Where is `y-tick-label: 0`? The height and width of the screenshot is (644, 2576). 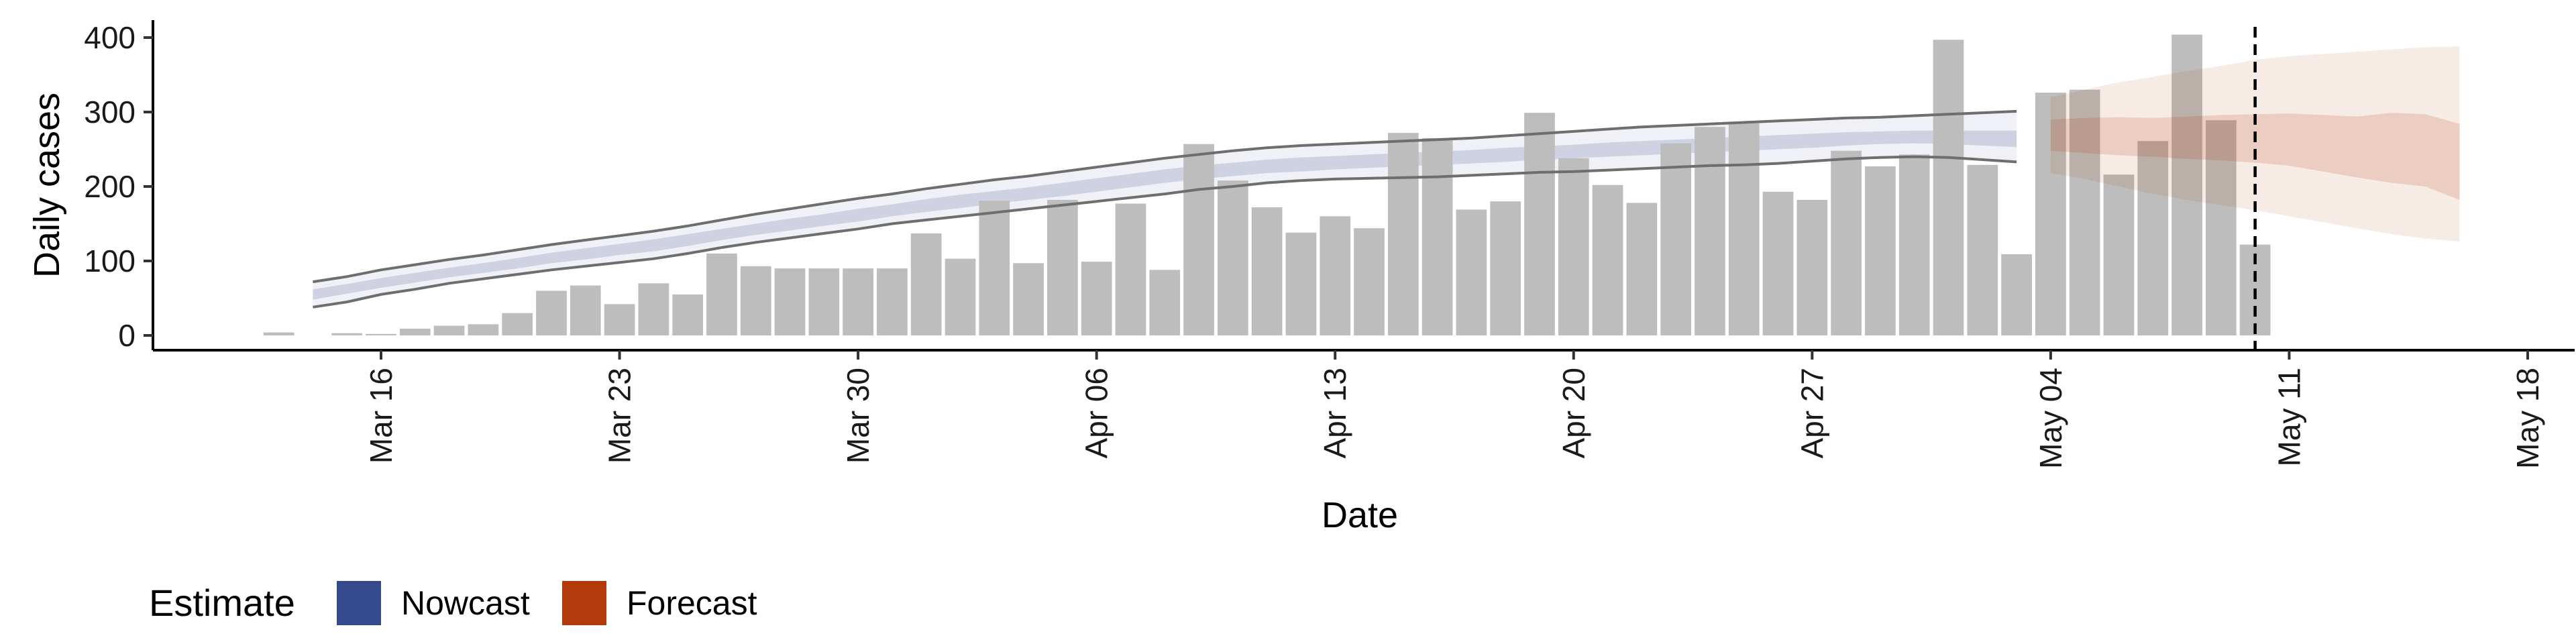 y-tick-label: 0 is located at coordinates (127, 335).